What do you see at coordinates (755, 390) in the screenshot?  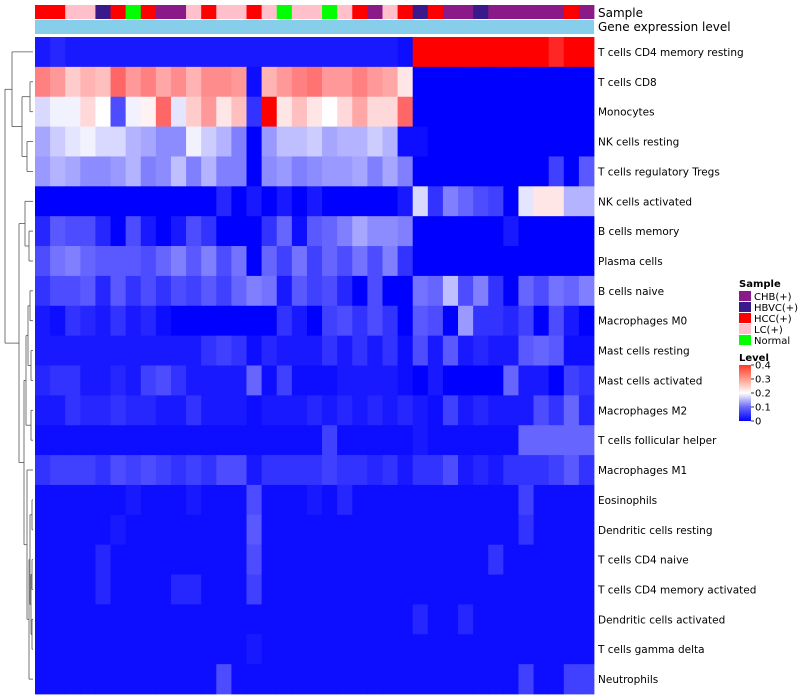 I see `level-legend: Level 0.4 0.3 0.2 0.1 0` at bounding box center [755, 390].